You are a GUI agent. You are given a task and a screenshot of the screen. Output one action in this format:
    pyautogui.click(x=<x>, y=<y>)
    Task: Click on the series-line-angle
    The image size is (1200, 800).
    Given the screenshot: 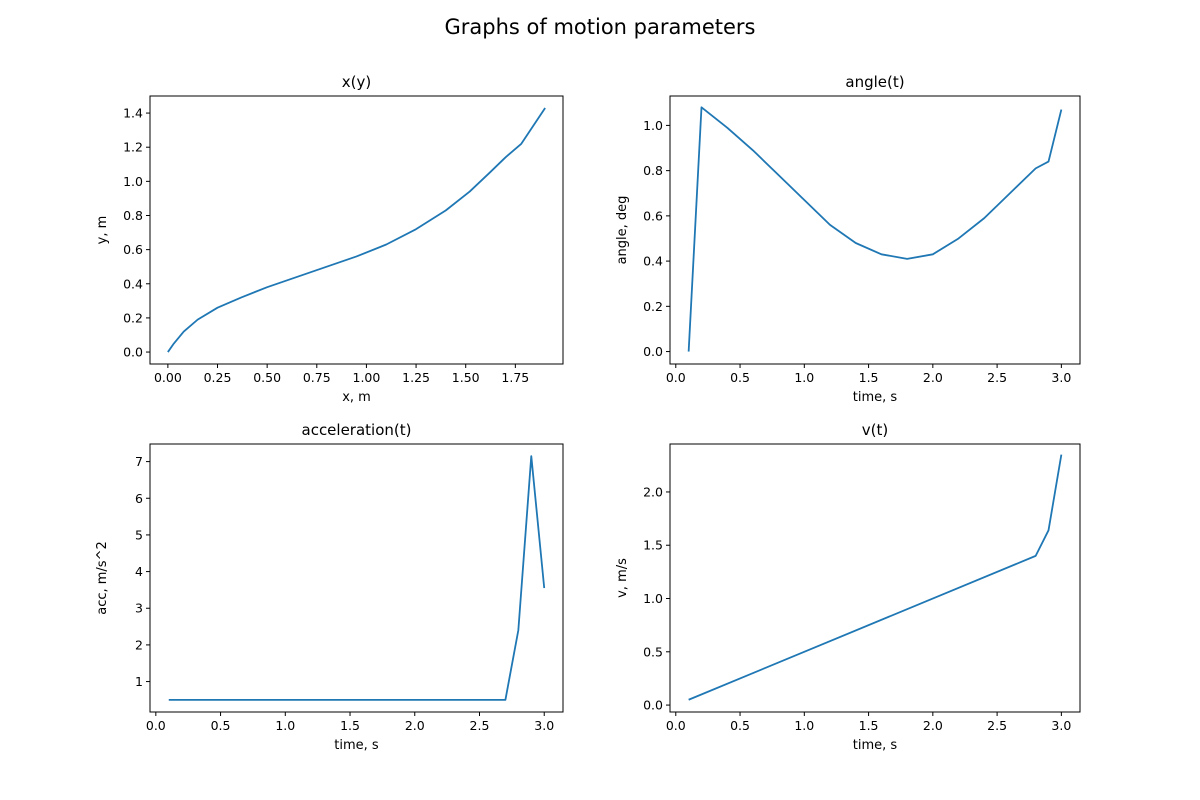 What is the action you would take?
    pyautogui.click(x=875, y=229)
    